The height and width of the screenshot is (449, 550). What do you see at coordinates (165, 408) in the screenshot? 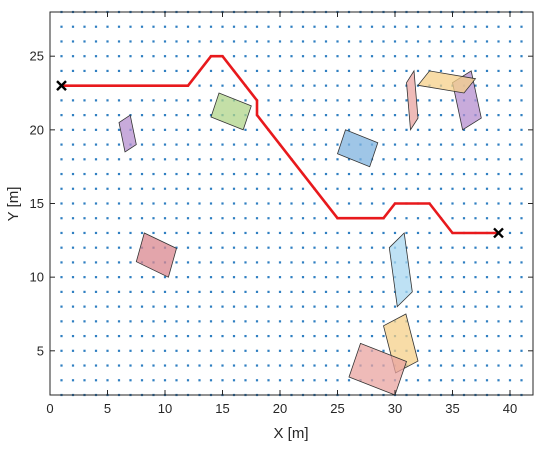
I see `x-tick-label: 10` at bounding box center [165, 408].